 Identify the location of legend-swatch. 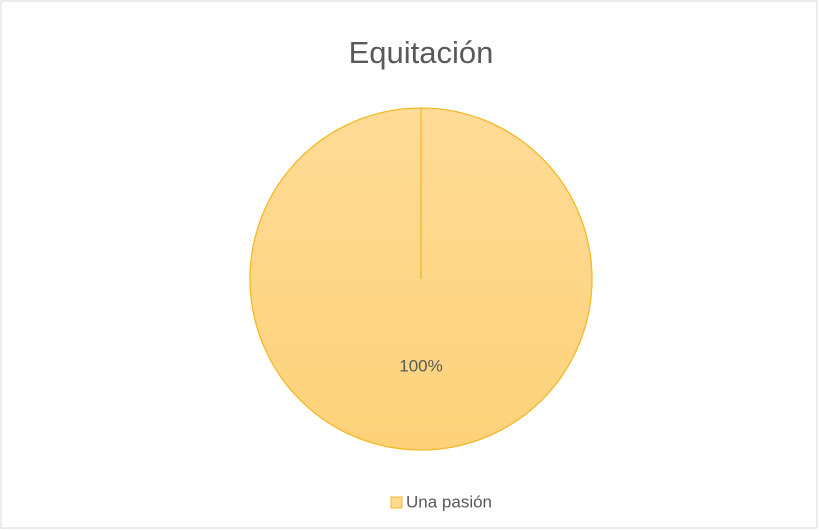
(396, 502).